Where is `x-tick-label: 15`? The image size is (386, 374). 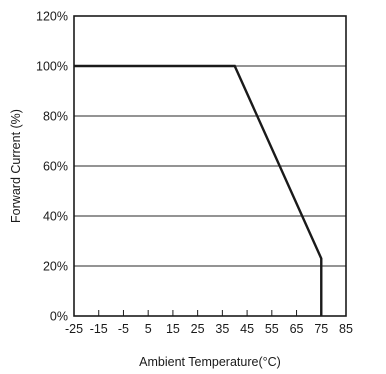
x-tick-label: 15 is located at coordinates (173, 329).